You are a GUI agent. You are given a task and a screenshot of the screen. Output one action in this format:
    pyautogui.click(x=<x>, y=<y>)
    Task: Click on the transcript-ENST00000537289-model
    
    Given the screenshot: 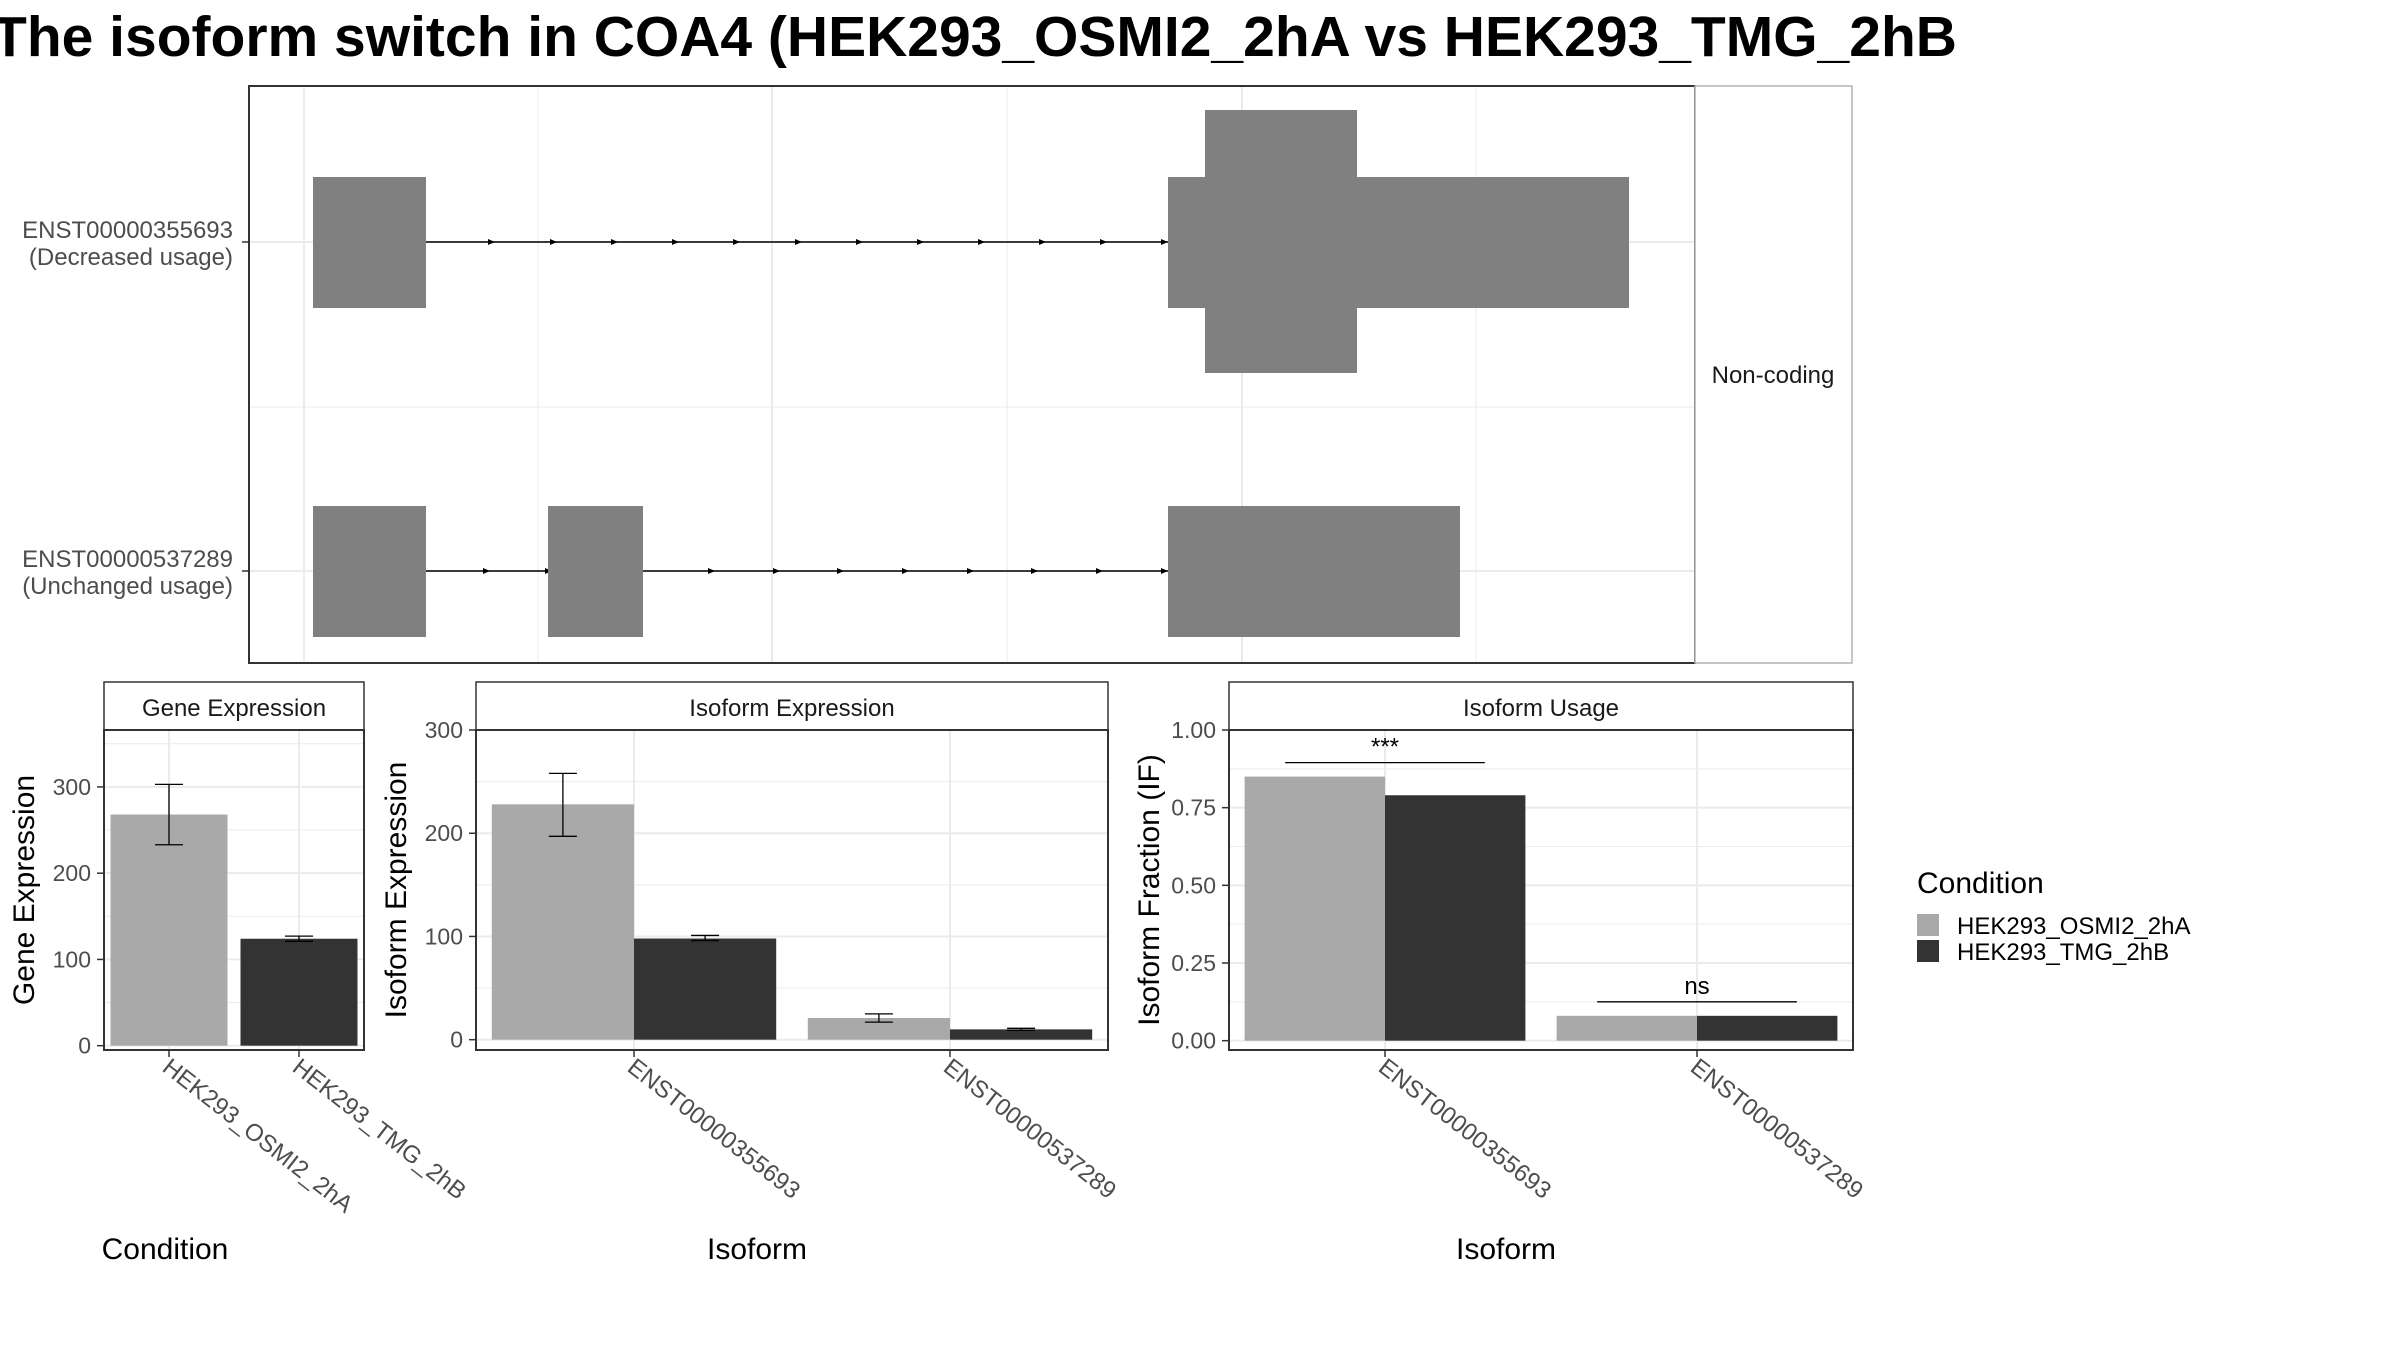 What is the action you would take?
    pyautogui.click(x=886, y=571)
    